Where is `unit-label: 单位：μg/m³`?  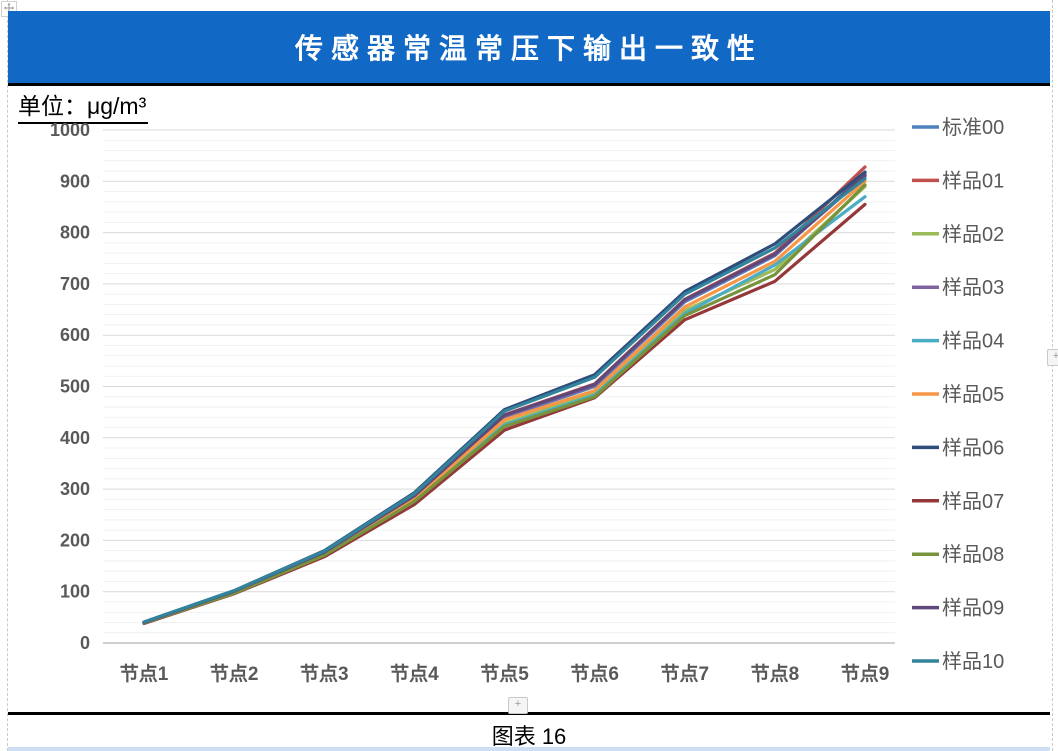 unit-label: 单位：μg/m³ is located at coordinates (83, 105).